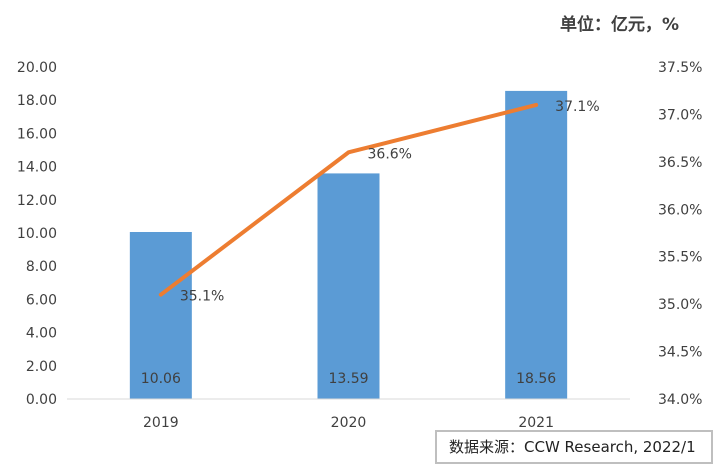 Image resolution: width=717 pixels, height=468 pixels. What do you see at coordinates (348, 379) in the screenshot?
I see `bar-data-label: 13.59` at bounding box center [348, 379].